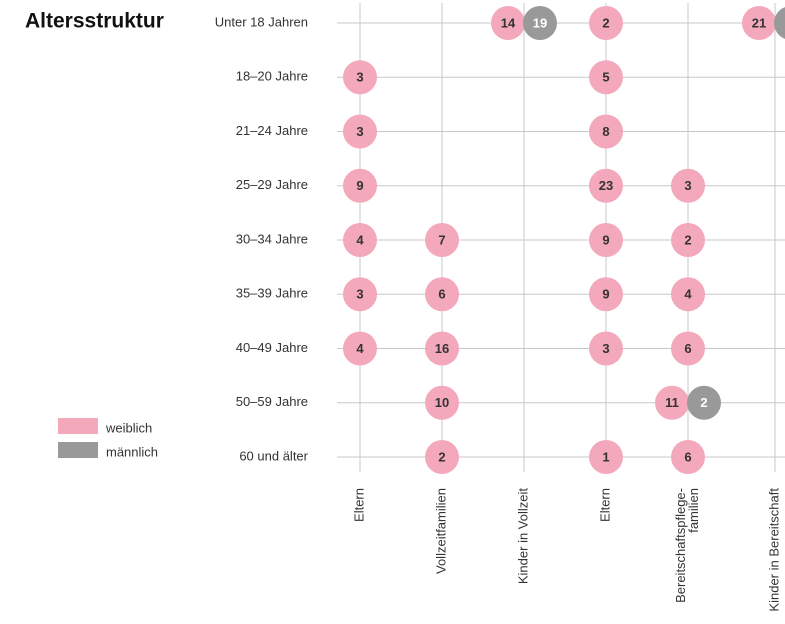  Describe the element at coordinates (272, 238) in the screenshot. I see `row-label: 30–34 Jahre` at that location.